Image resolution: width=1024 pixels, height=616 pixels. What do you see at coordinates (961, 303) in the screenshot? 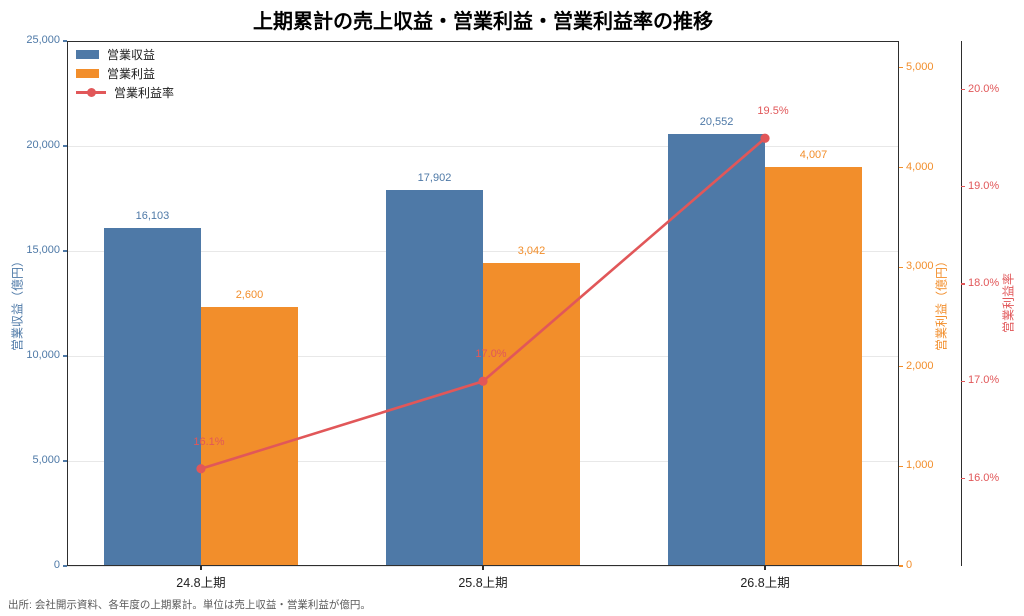
I see `margin-axis-spine` at bounding box center [961, 303].